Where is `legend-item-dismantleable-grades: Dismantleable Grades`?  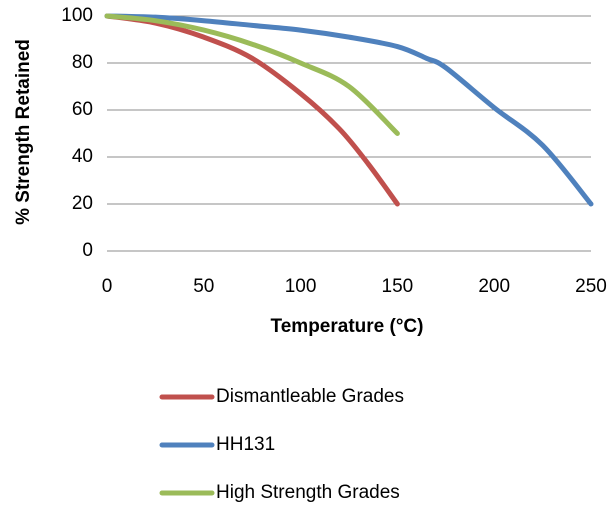
legend-item-dismantleable-grades: Dismantleable Grades is located at coordinates (281, 396).